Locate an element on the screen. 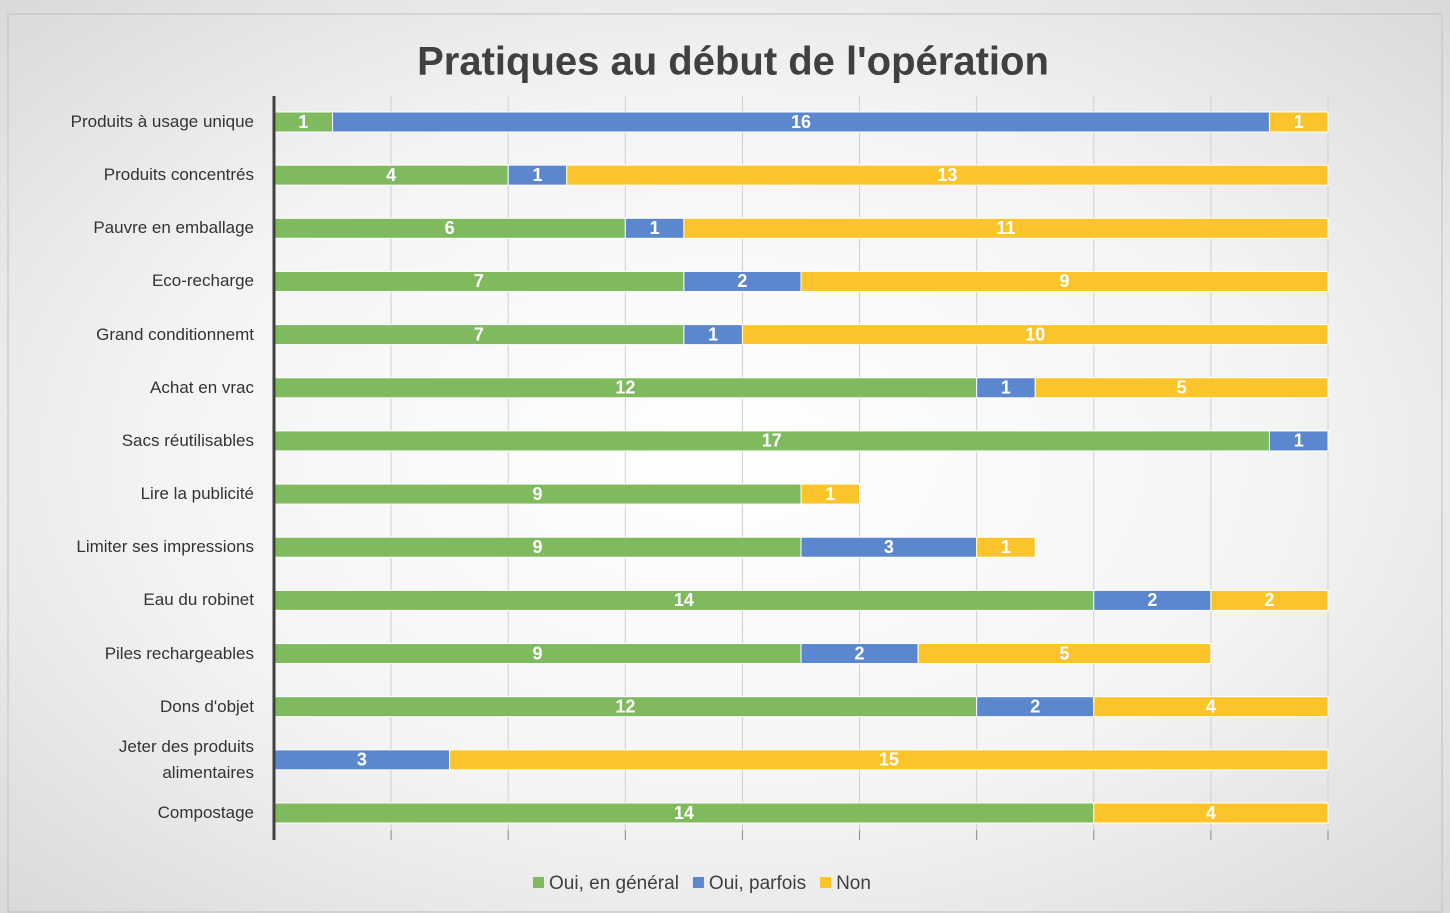  legend-label: Non is located at coordinates (853, 883).